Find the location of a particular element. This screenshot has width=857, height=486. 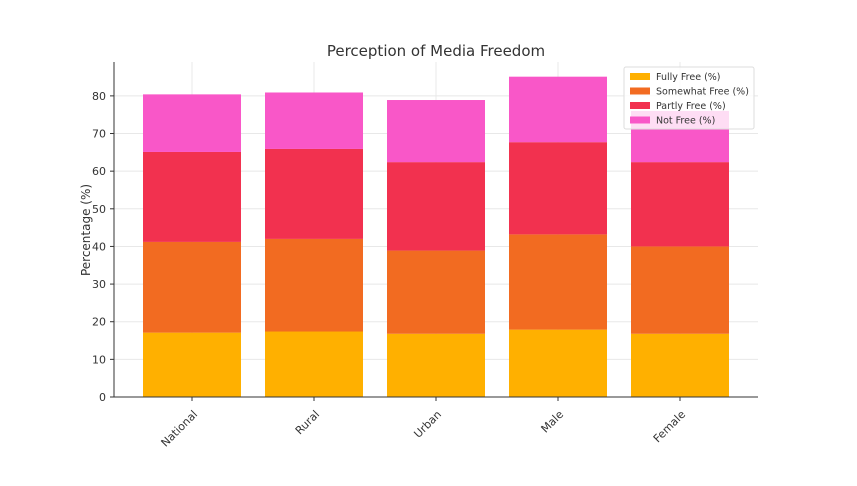

chart-title: Perception of Media Freedom is located at coordinates (436, 51).